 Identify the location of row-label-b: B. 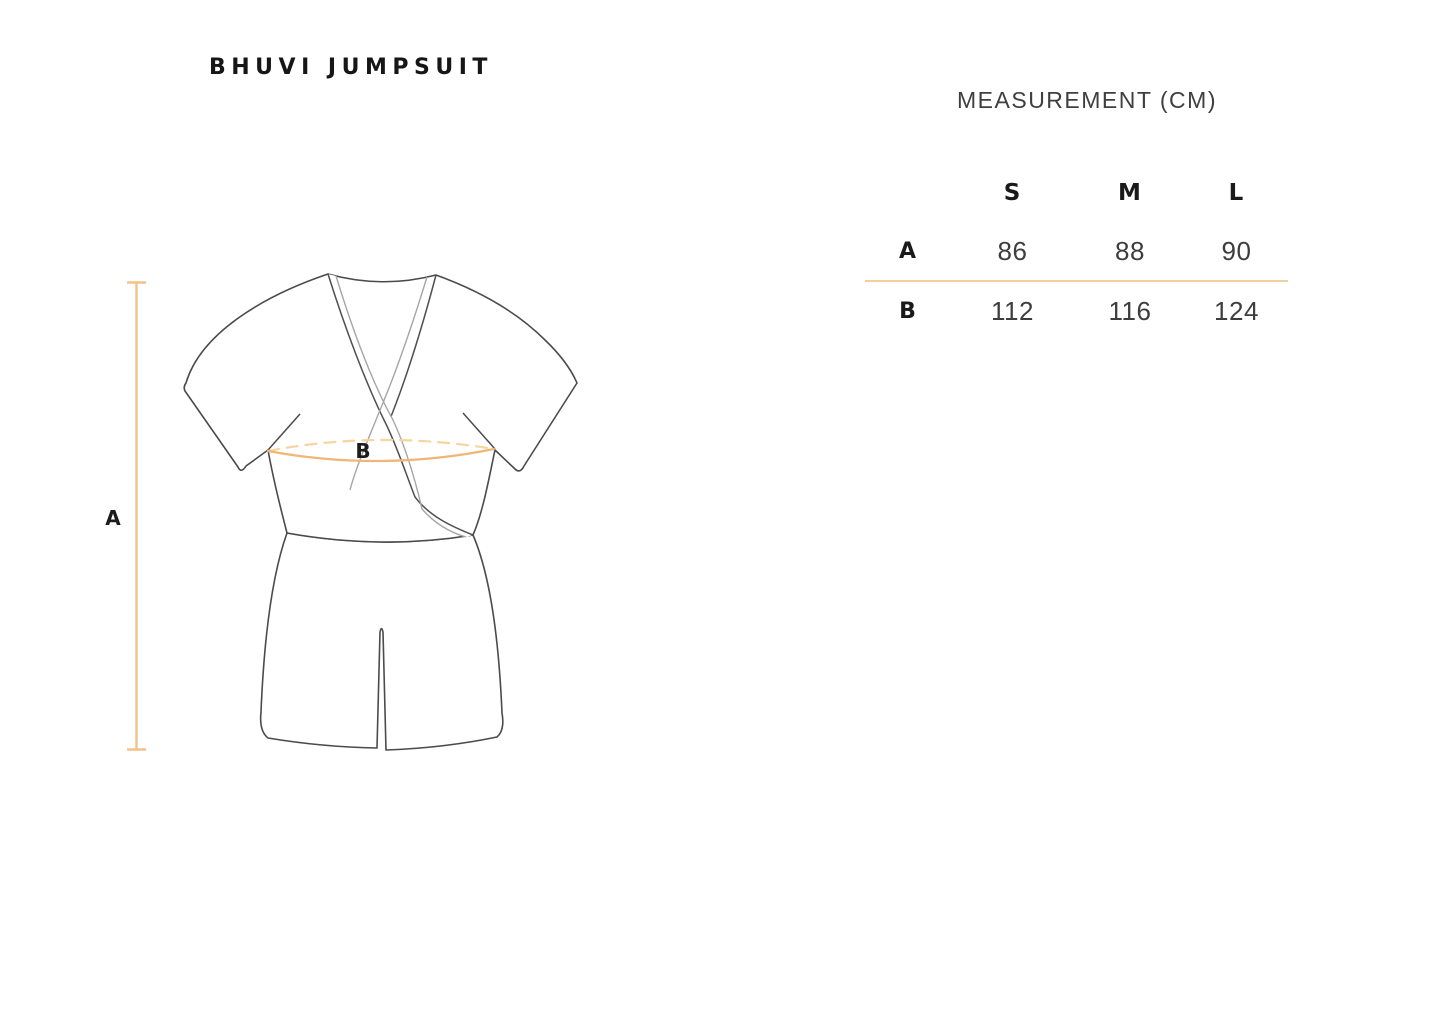
(907, 311).